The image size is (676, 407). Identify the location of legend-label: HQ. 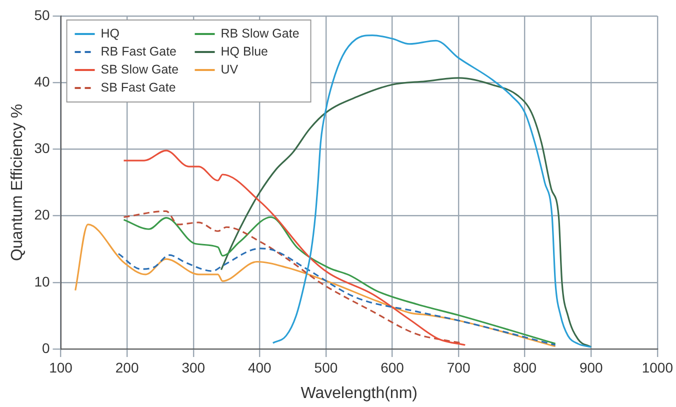
(110, 33).